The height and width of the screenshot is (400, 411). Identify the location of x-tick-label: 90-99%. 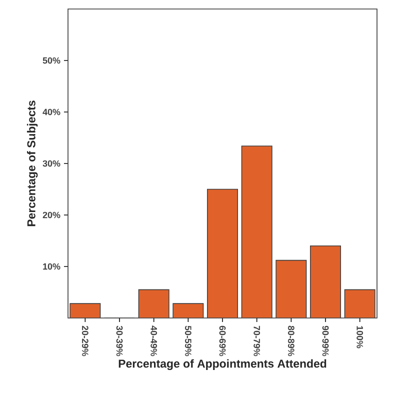
(325, 341).